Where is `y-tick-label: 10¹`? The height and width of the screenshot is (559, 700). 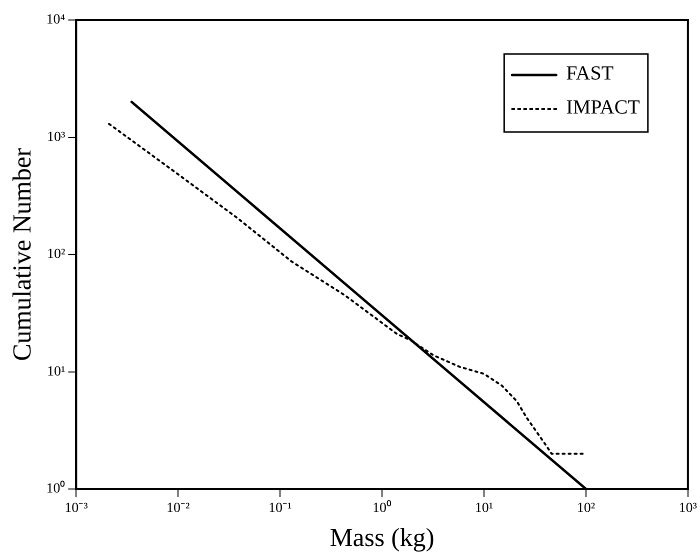
y-tick-label: 10¹ is located at coordinates (56, 372).